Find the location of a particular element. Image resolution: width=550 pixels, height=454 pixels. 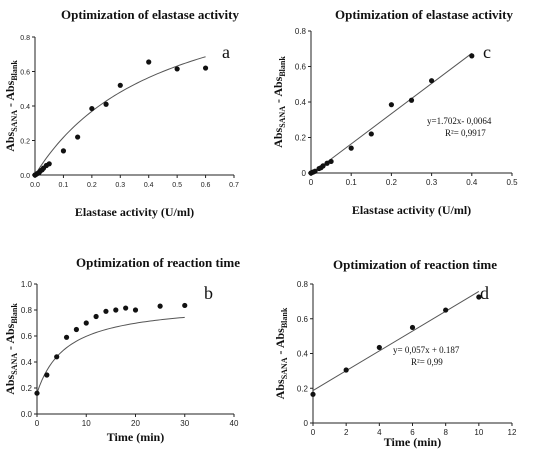

x-tick-label: 6 is located at coordinates (412, 432).